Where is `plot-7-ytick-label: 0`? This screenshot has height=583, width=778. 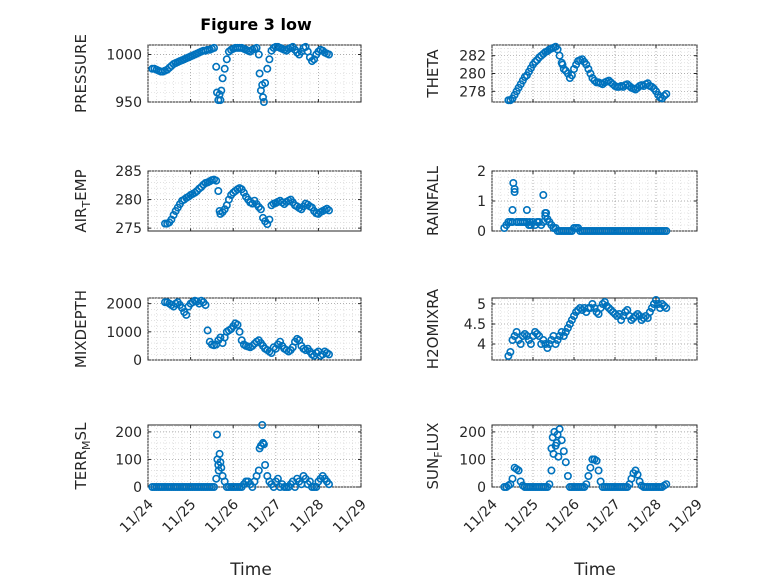
plot-7-ytick-label: 0 is located at coordinates (137, 488).